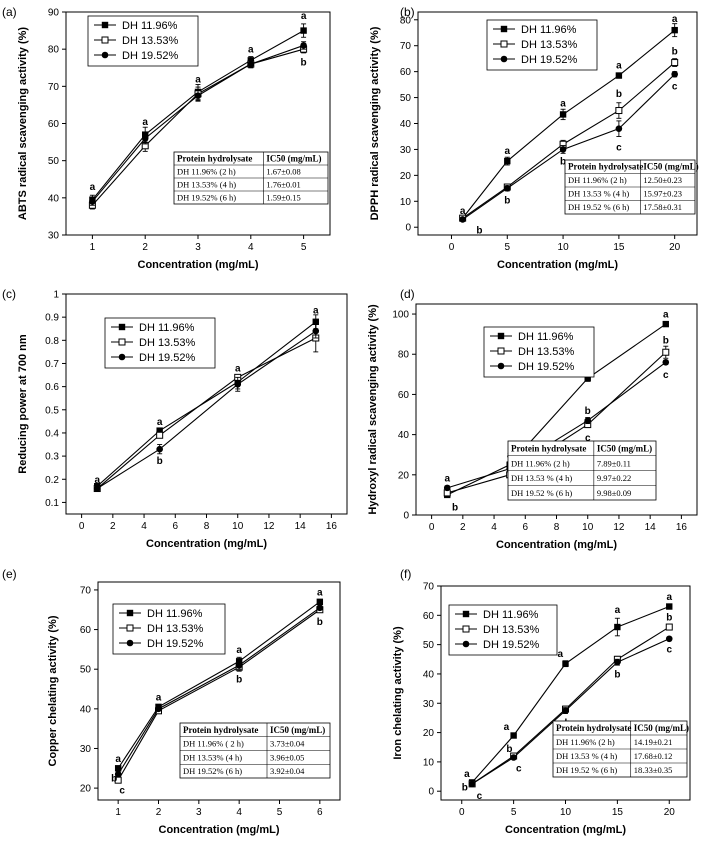 The width and height of the screenshot is (709, 846). Describe the element at coordinates (605, 167) in the screenshot. I see `table-header: Protein hydrolysate` at that location.